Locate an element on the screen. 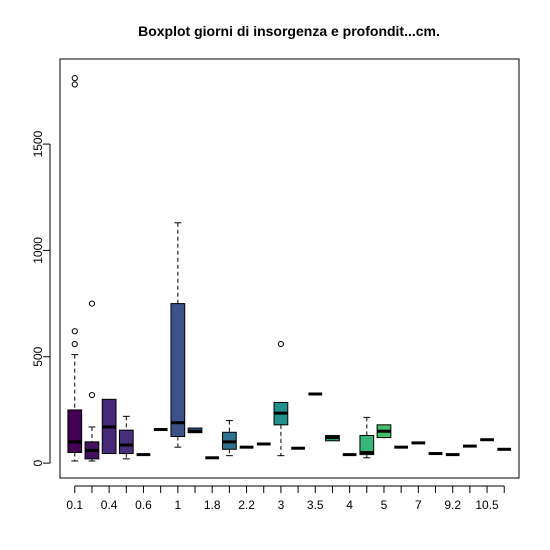 The height and width of the screenshot is (550, 550). x-tick-label: 0.4 is located at coordinates (109, 505).